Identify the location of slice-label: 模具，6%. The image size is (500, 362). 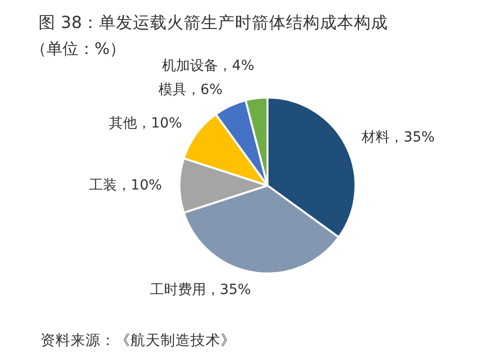
(190, 90).